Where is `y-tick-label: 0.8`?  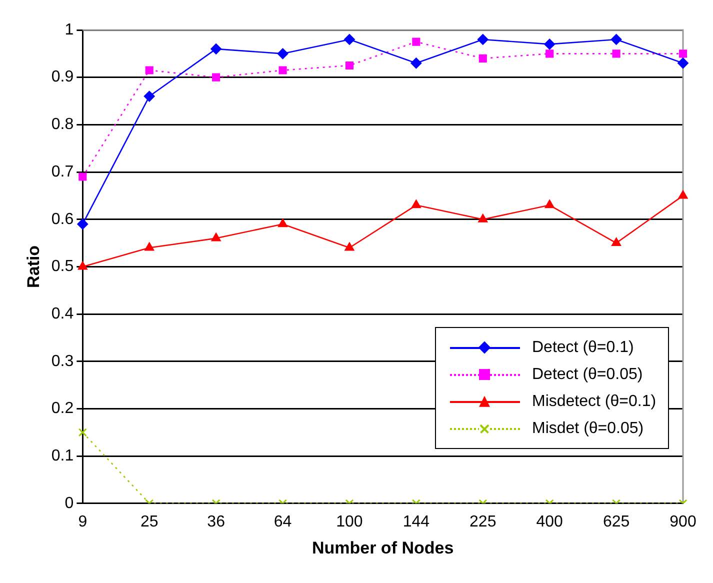
y-tick-label: 0.8 is located at coordinates (62, 125).